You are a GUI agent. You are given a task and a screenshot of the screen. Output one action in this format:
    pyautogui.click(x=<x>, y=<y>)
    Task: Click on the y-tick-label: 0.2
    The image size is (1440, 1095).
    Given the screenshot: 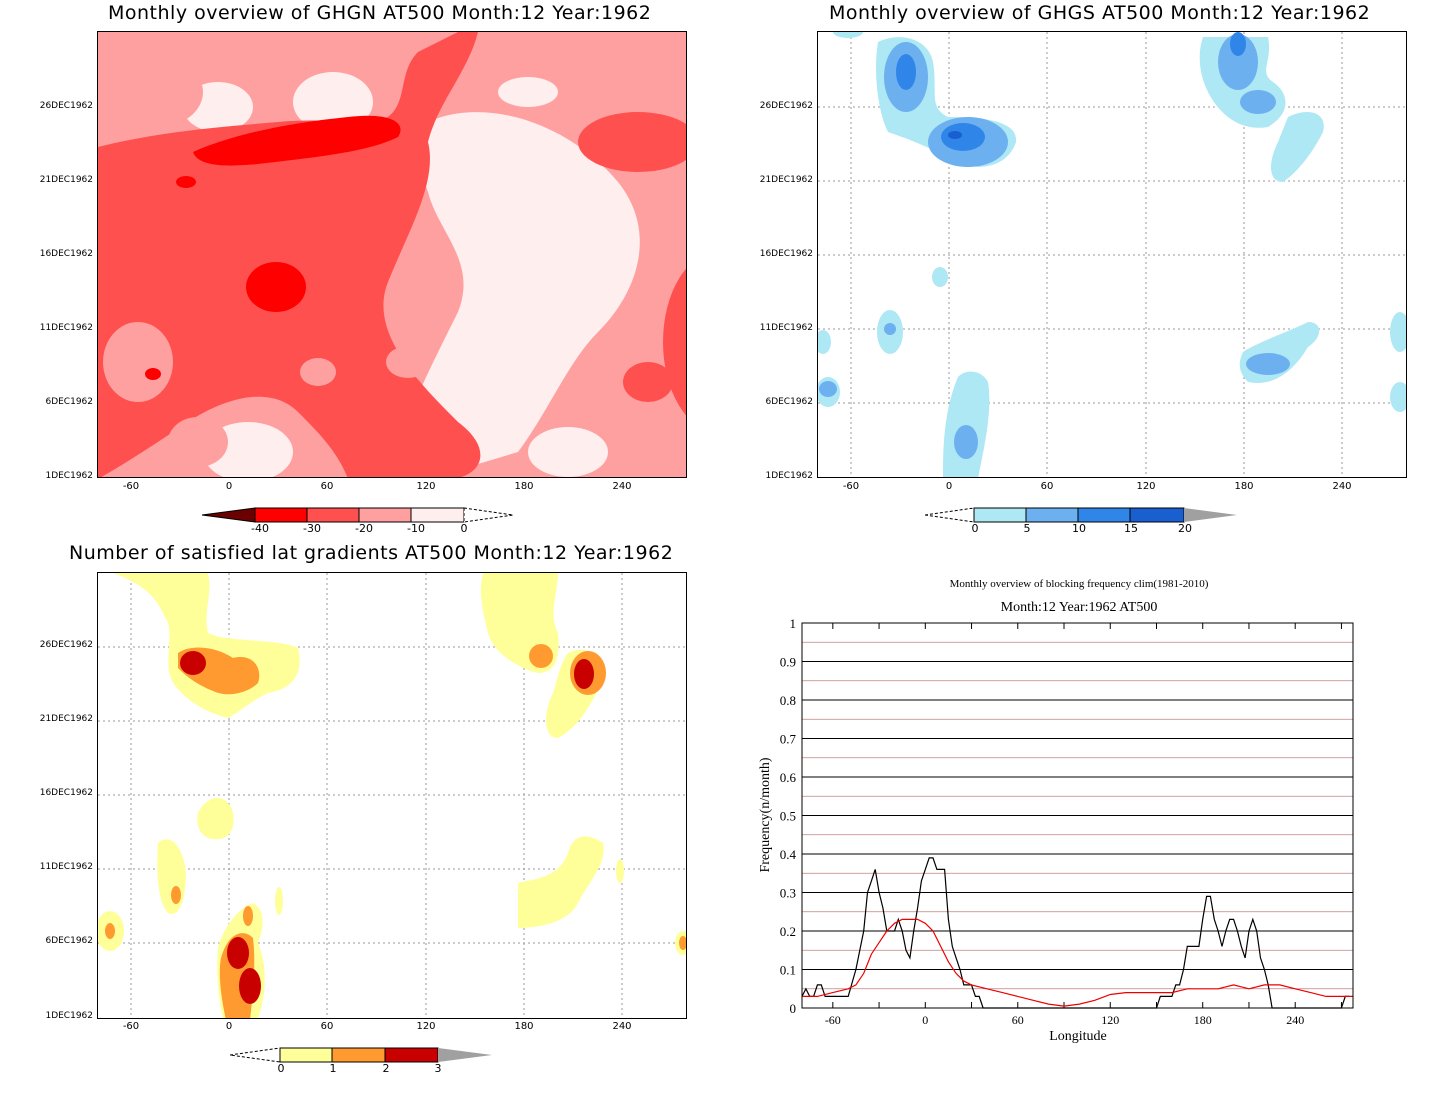 What is the action you would take?
    pyautogui.click(x=788, y=931)
    